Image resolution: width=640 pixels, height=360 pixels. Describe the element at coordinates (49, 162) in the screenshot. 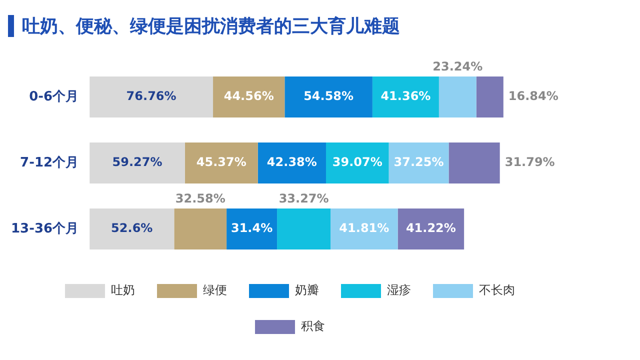

I see `y-tick-label: 7-12个月` at that location.